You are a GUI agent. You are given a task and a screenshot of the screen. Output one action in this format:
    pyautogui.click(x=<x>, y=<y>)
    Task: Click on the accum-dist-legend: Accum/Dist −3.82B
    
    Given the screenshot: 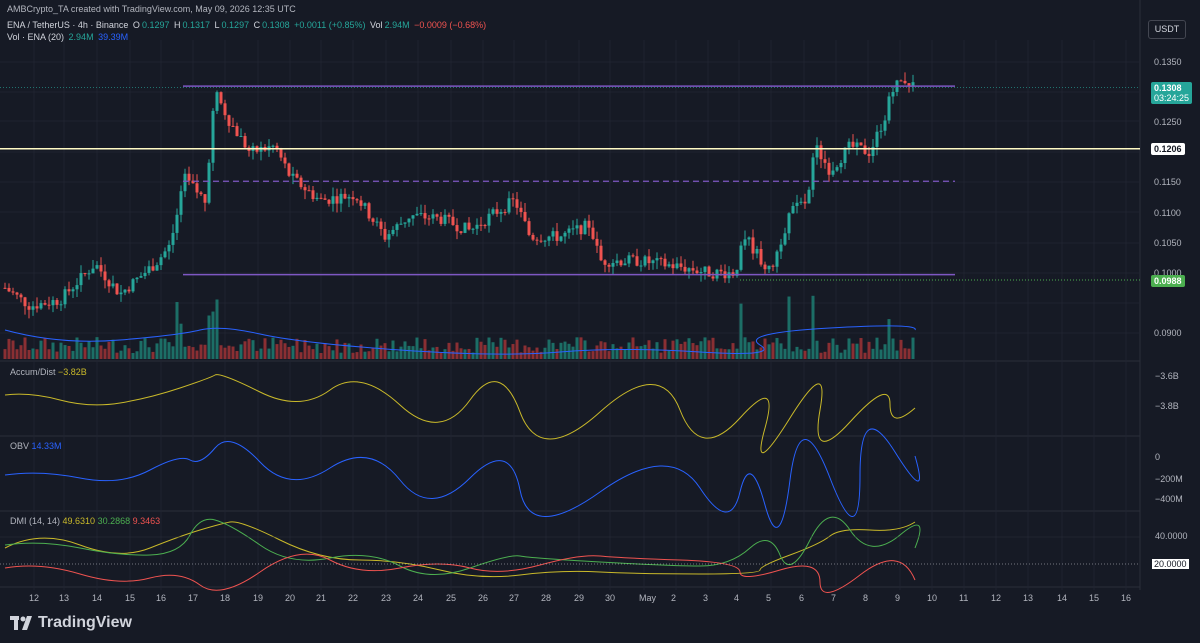 What is the action you would take?
    pyautogui.click(x=48, y=372)
    